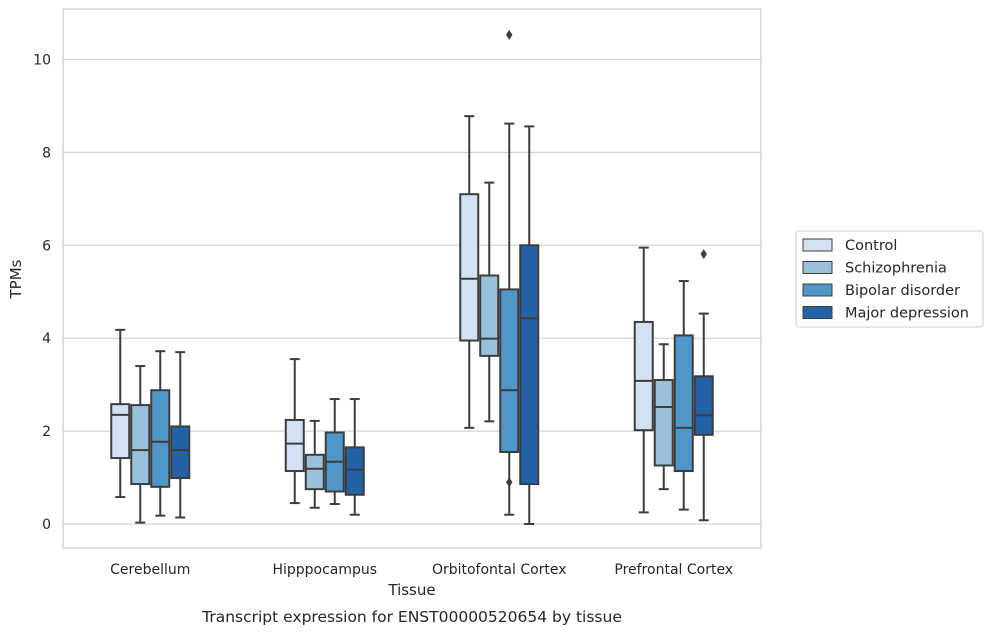 The width and height of the screenshot is (992, 634). I want to click on x-axis-title: Tissue, so click(411, 590).